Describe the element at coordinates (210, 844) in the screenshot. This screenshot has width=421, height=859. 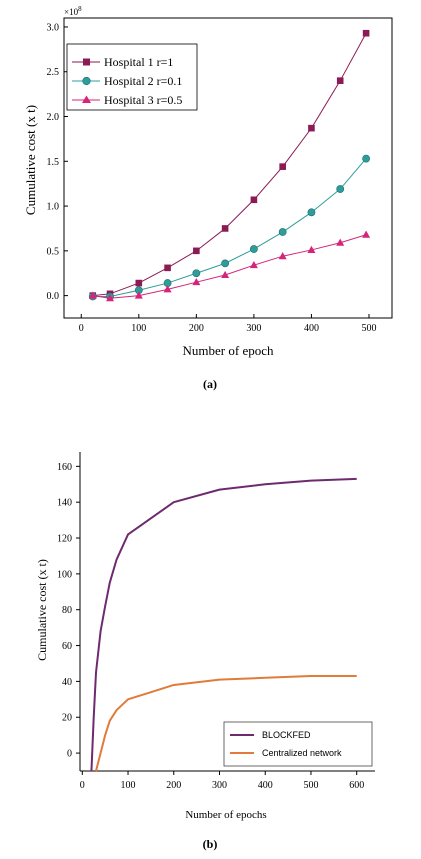
I see `panel-b-caption: (b)` at that location.